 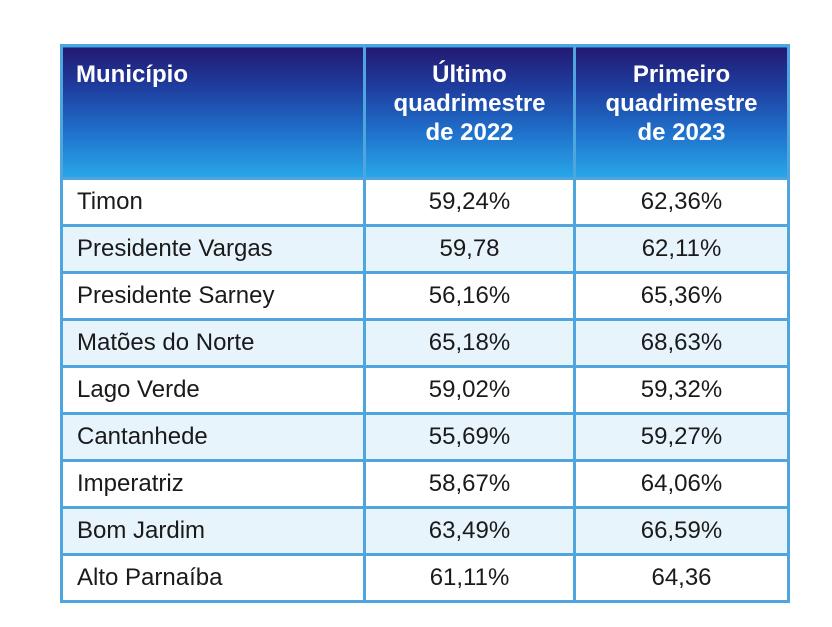 I want to click on cell-q2023: 66,59%, so click(x=681, y=531).